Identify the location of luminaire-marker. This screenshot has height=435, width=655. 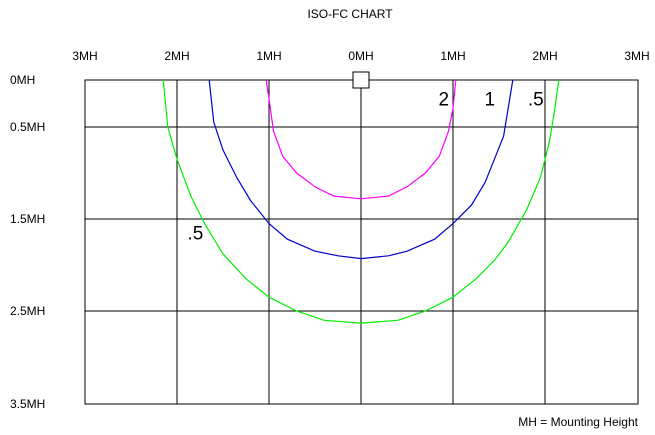
(361, 80).